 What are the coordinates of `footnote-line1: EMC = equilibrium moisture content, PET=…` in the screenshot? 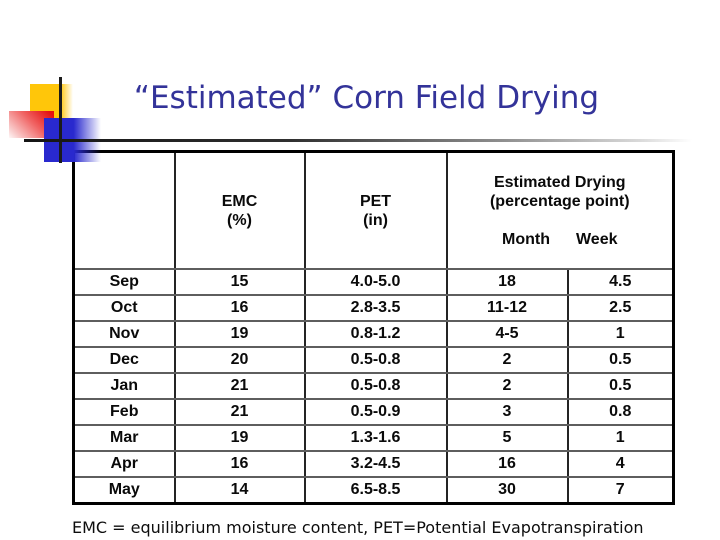 It's located at (358, 527).